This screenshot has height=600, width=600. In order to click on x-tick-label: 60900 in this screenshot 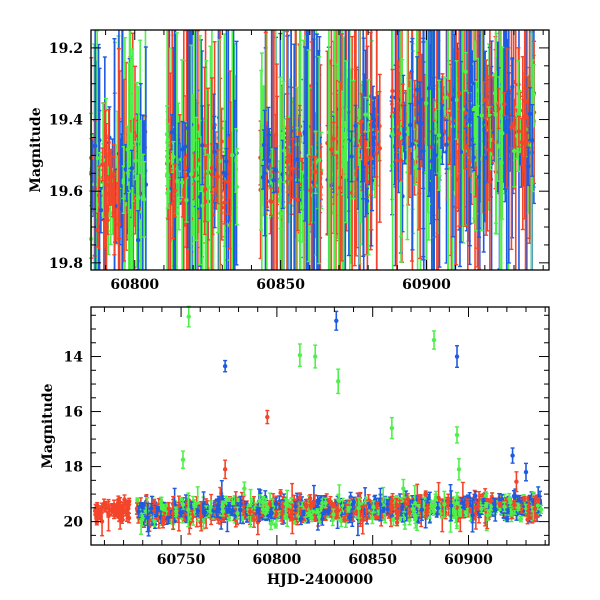, I will do `click(426, 285)`.